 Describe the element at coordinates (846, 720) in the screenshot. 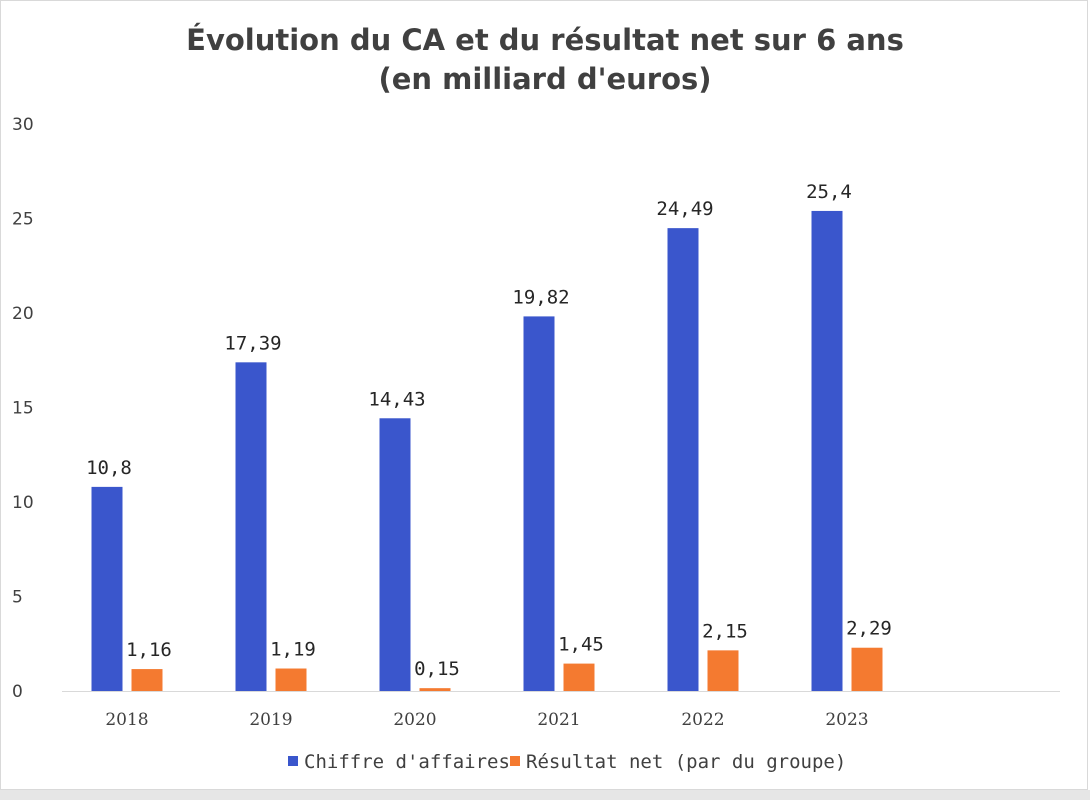

I see `x-tick-label: 2023` at that location.